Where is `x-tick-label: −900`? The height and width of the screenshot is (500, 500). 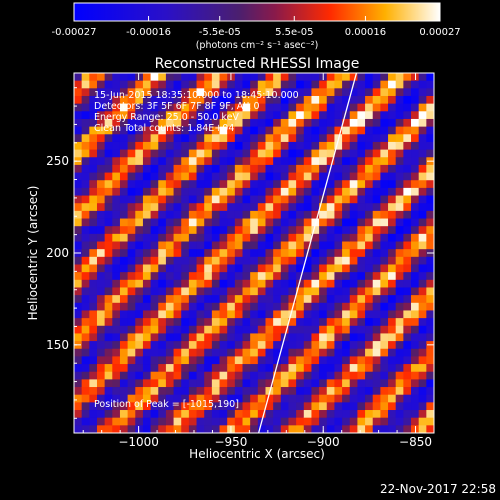
x-tick-label: −900 is located at coordinates (323, 442).